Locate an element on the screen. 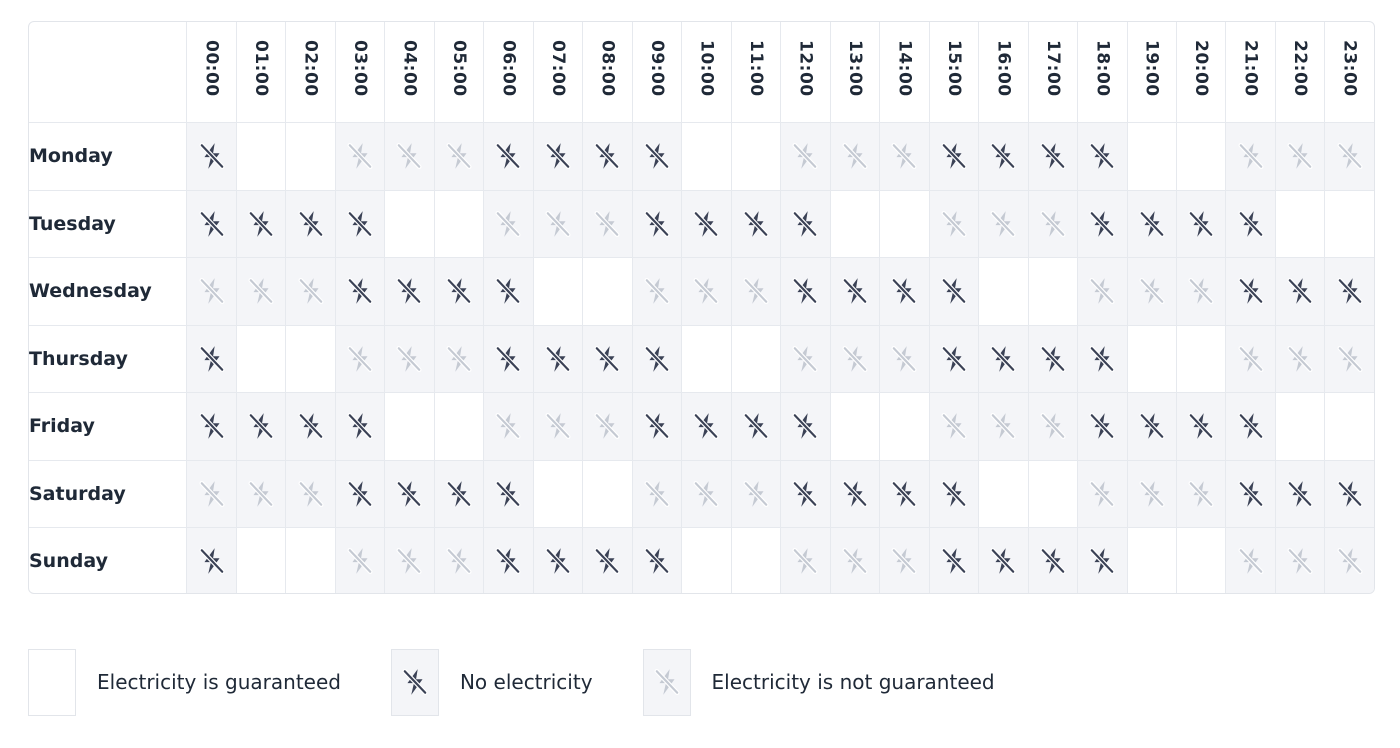 This screenshot has height=748, width=1400. day-row: Saturday is located at coordinates (701, 493).